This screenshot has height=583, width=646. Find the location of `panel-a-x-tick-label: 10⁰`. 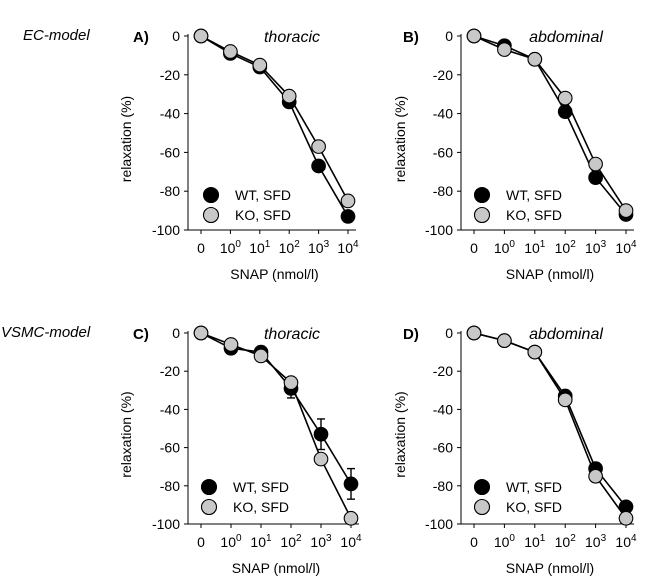

panel-a-x-tick-label: 10⁰ is located at coordinates (231, 247).